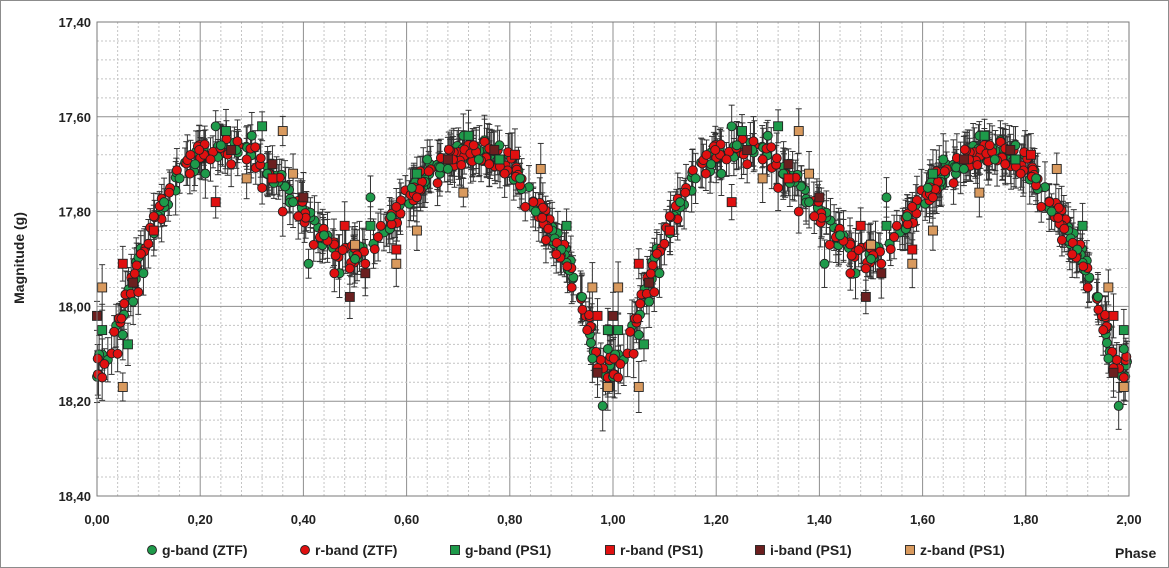  What do you see at coordinates (962, 550) in the screenshot?
I see `legend-label: z-band (PS1)` at bounding box center [962, 550].